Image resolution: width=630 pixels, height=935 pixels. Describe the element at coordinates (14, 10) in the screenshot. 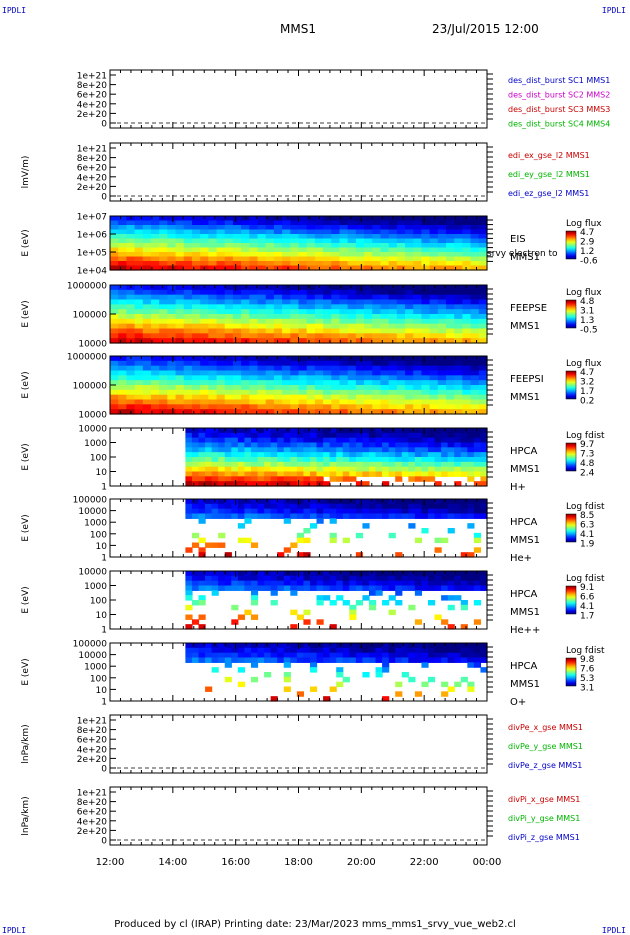

I see `corner-label-top-left: IPDLI` at that location.